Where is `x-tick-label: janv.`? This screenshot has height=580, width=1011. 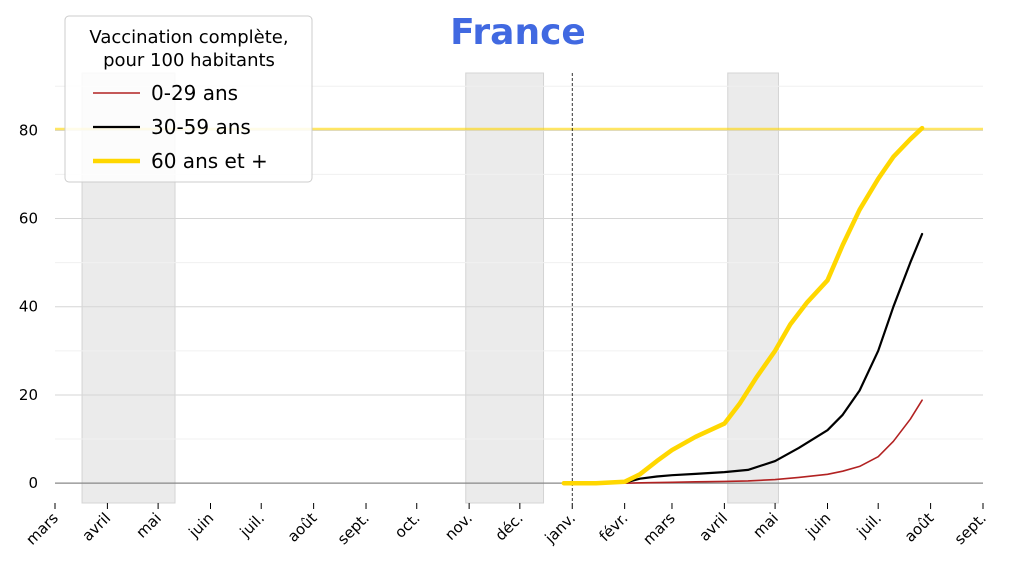 x-tick-label: janv. is located at coordinates (560, 528).